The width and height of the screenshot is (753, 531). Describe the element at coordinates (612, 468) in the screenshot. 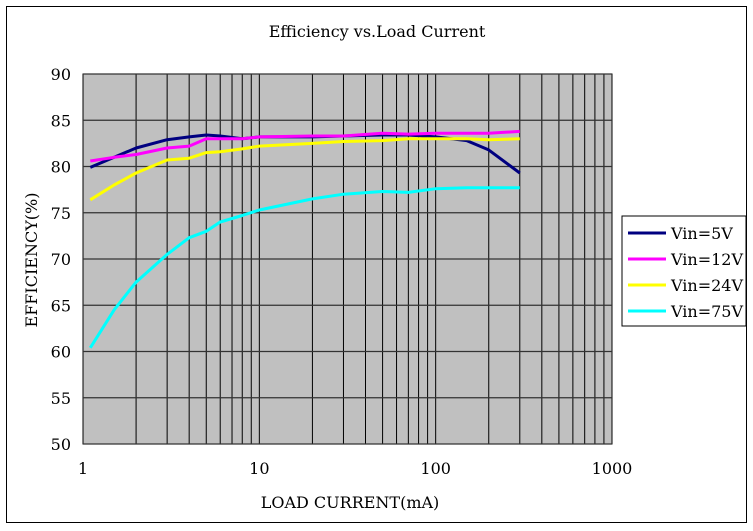

I see `x-tick-label: 1000` at that location.